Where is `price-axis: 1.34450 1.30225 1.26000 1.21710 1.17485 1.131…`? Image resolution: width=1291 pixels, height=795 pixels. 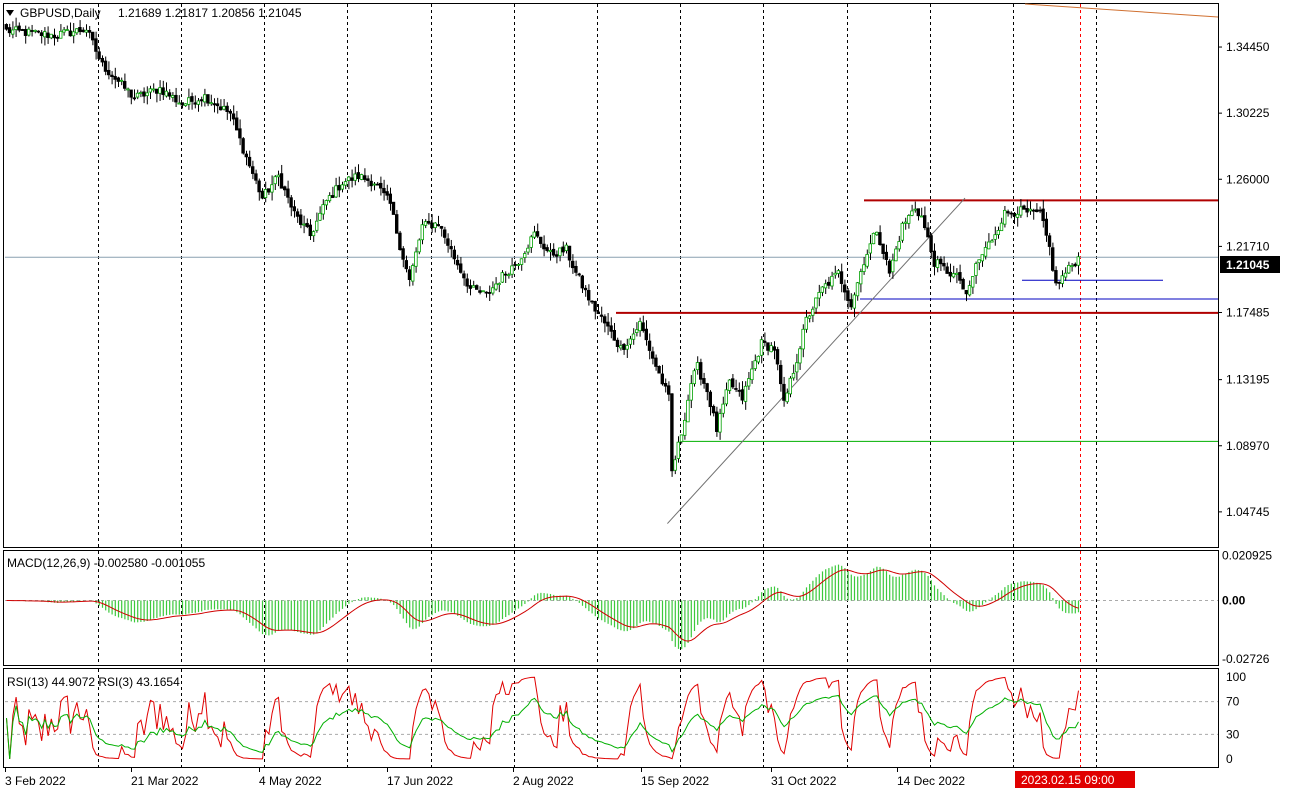 price-axis: 1.34450 1.30225 1.26000 1.21710 1.17485 1.131… is located at coordinates (1245, 403).